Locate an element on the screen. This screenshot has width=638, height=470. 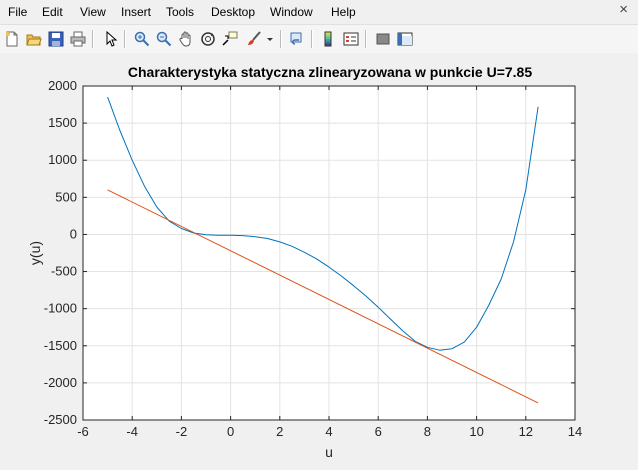
zoom-out-button is located at coordinates (164, 39).